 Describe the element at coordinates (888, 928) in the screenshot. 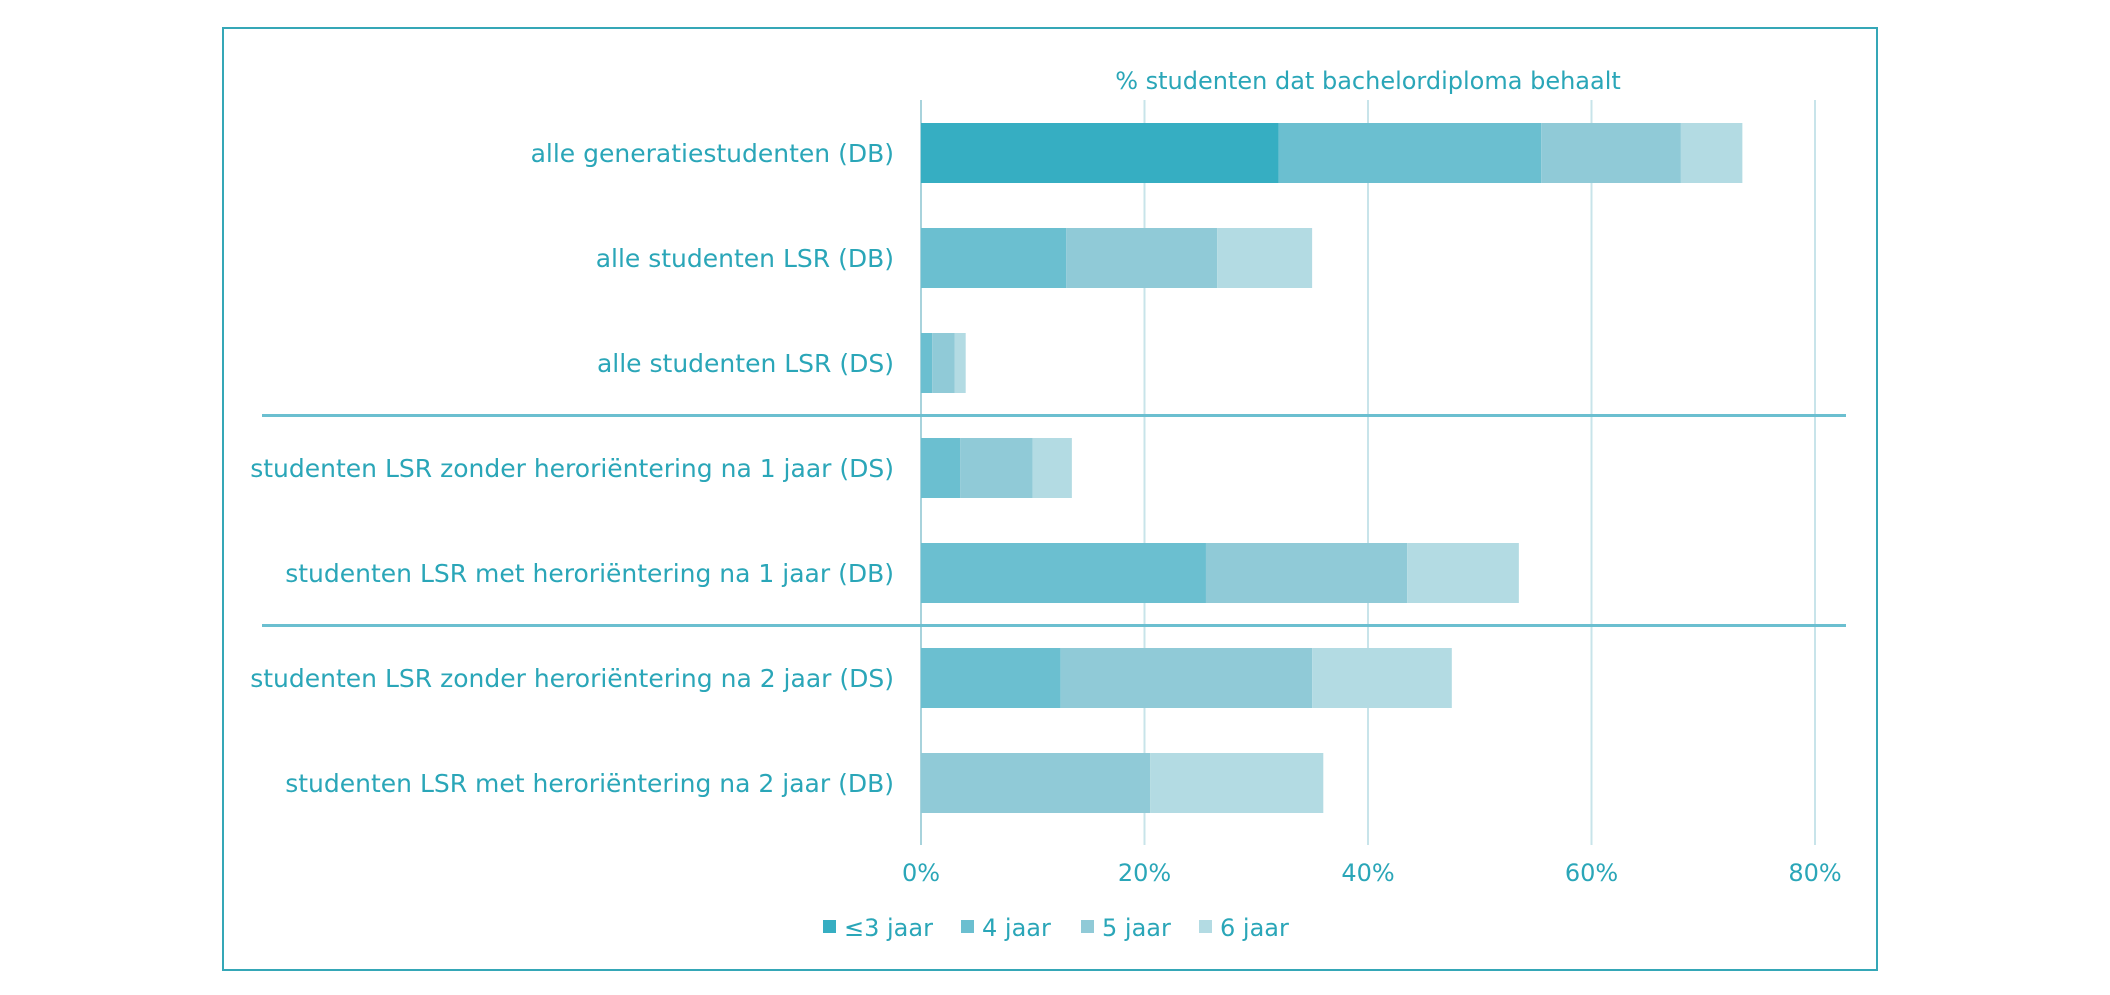

I see `legend-label: ≤3 jaar` at that location.